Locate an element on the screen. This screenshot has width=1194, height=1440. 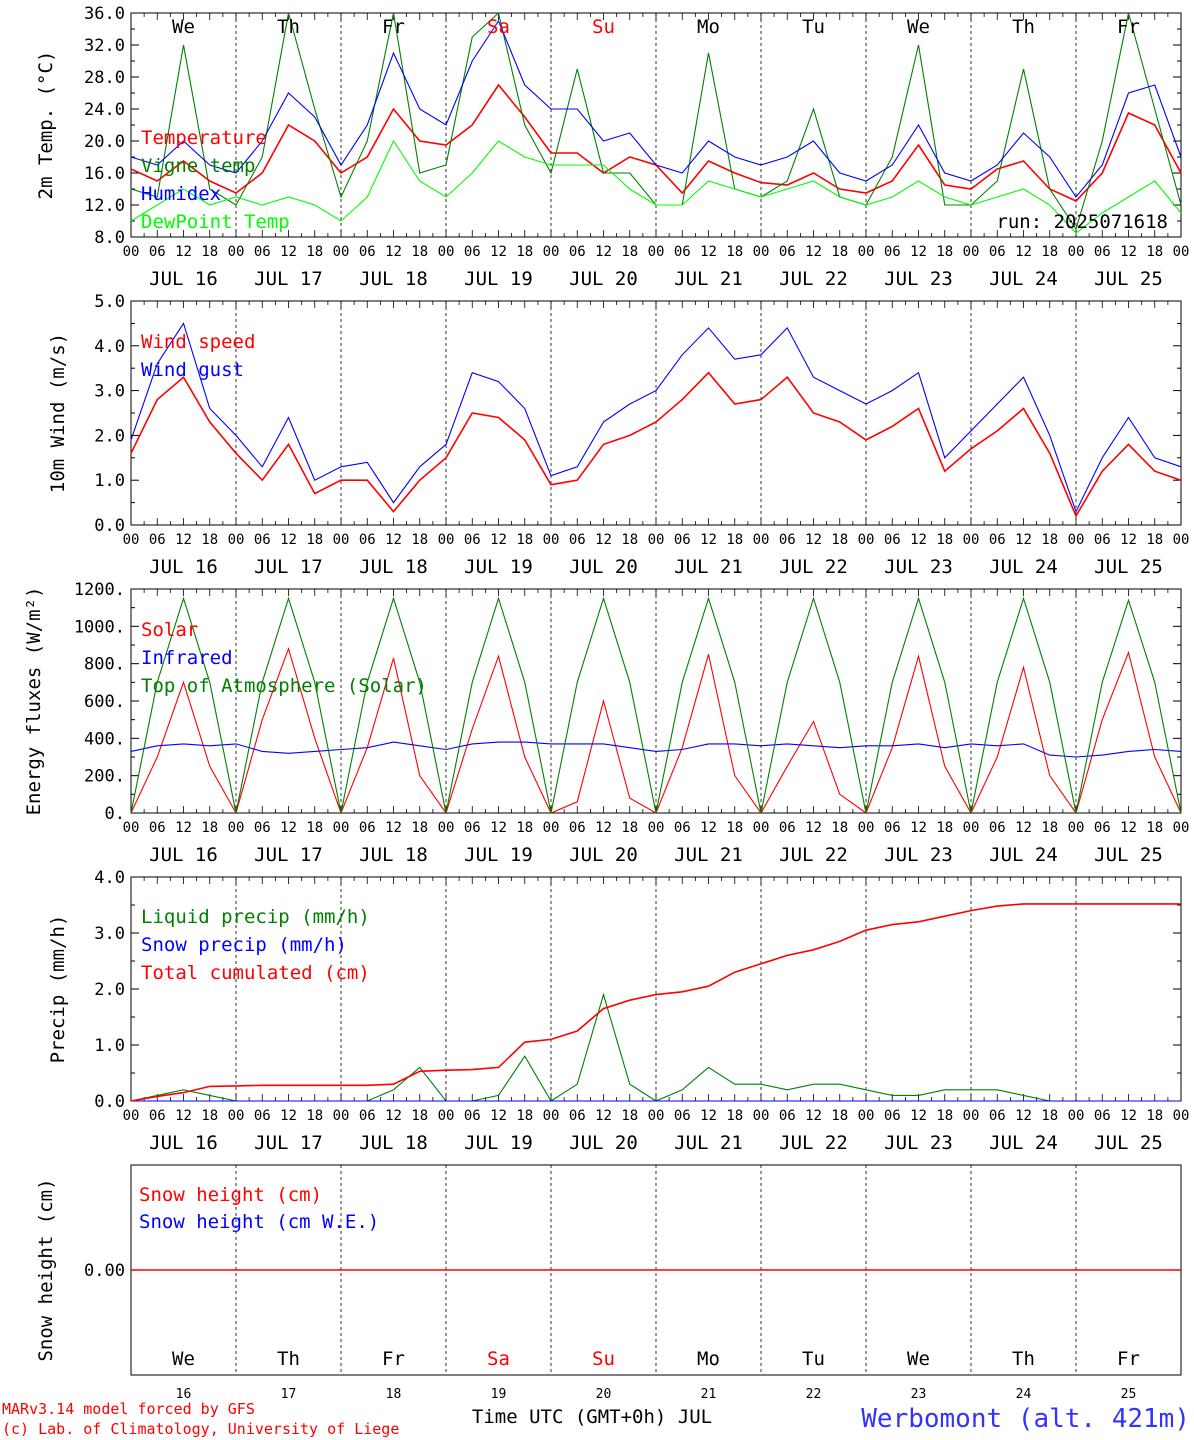
weekday-label: Mo is located at coordinates (708, 1359).